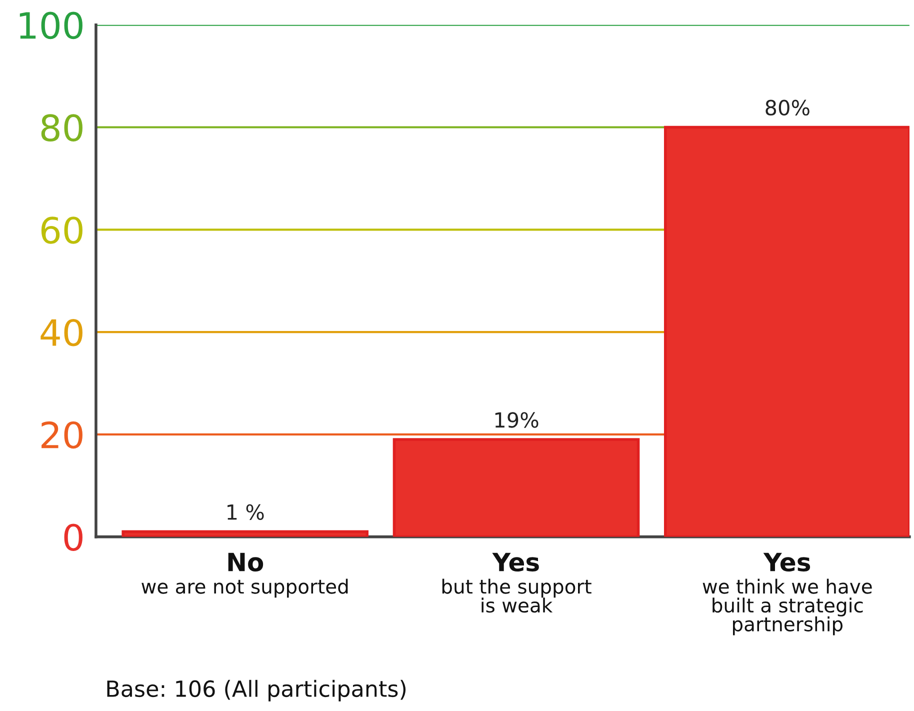  Describe the element at coordinates (517, 582) in the screenshot. I see `x-tick-label: Yes but the support is weak` at that location.